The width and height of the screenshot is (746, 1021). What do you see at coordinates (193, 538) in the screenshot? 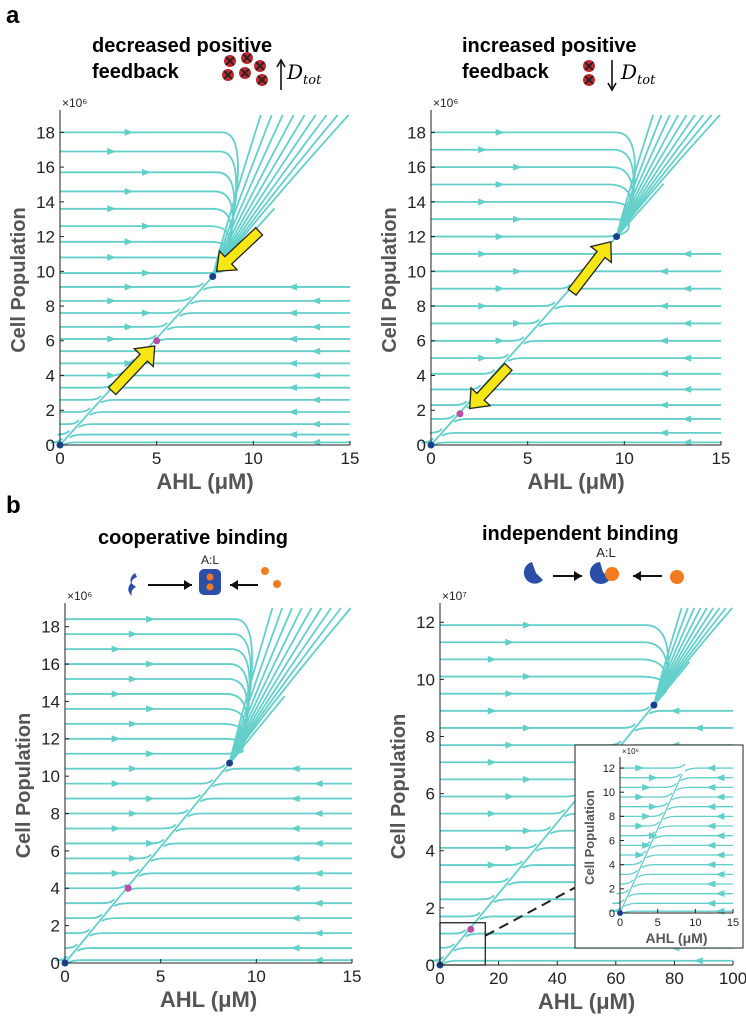
I see `b-left-title: cooperative binding` at bounding box center [193, 538].